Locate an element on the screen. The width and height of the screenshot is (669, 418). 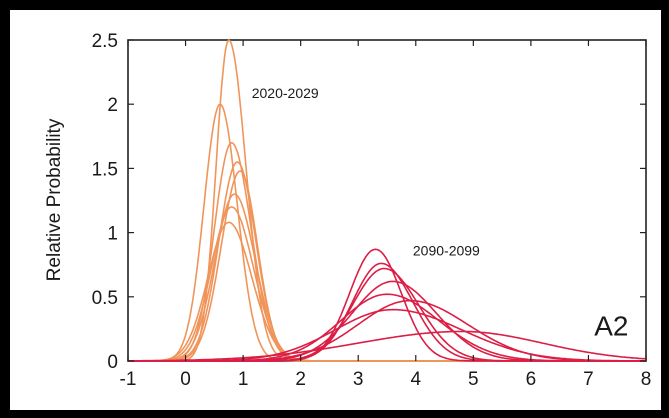
period-label: 2020-2029 is located at coordinates (285, 93).